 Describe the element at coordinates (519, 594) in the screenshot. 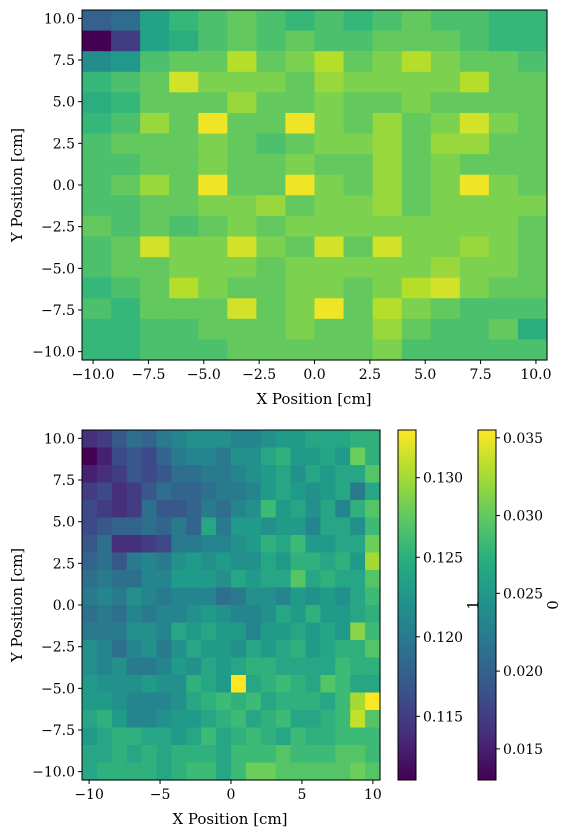

I see `colorbar-0-ticks: 0.015 0.020 0.025 0.030 0.035` at that location.